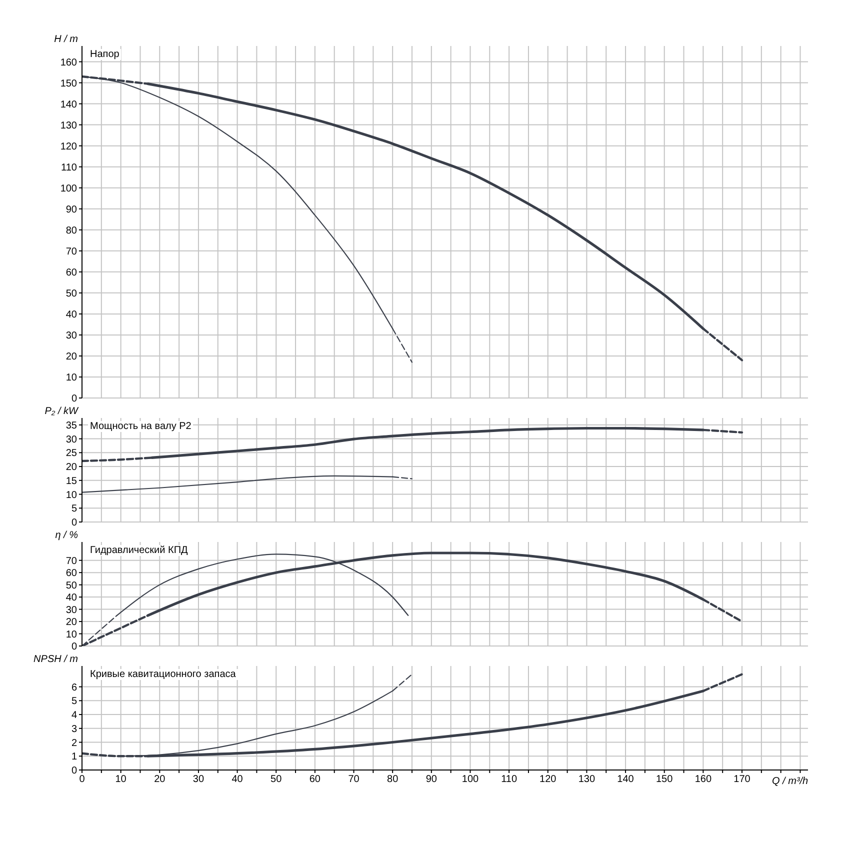 The height and width of the screenshot is (850, 850). What do you see at coordinates (315, 780) in the screenshot?
I see `x-tick-label: 60` at bounding box center [315, 780].